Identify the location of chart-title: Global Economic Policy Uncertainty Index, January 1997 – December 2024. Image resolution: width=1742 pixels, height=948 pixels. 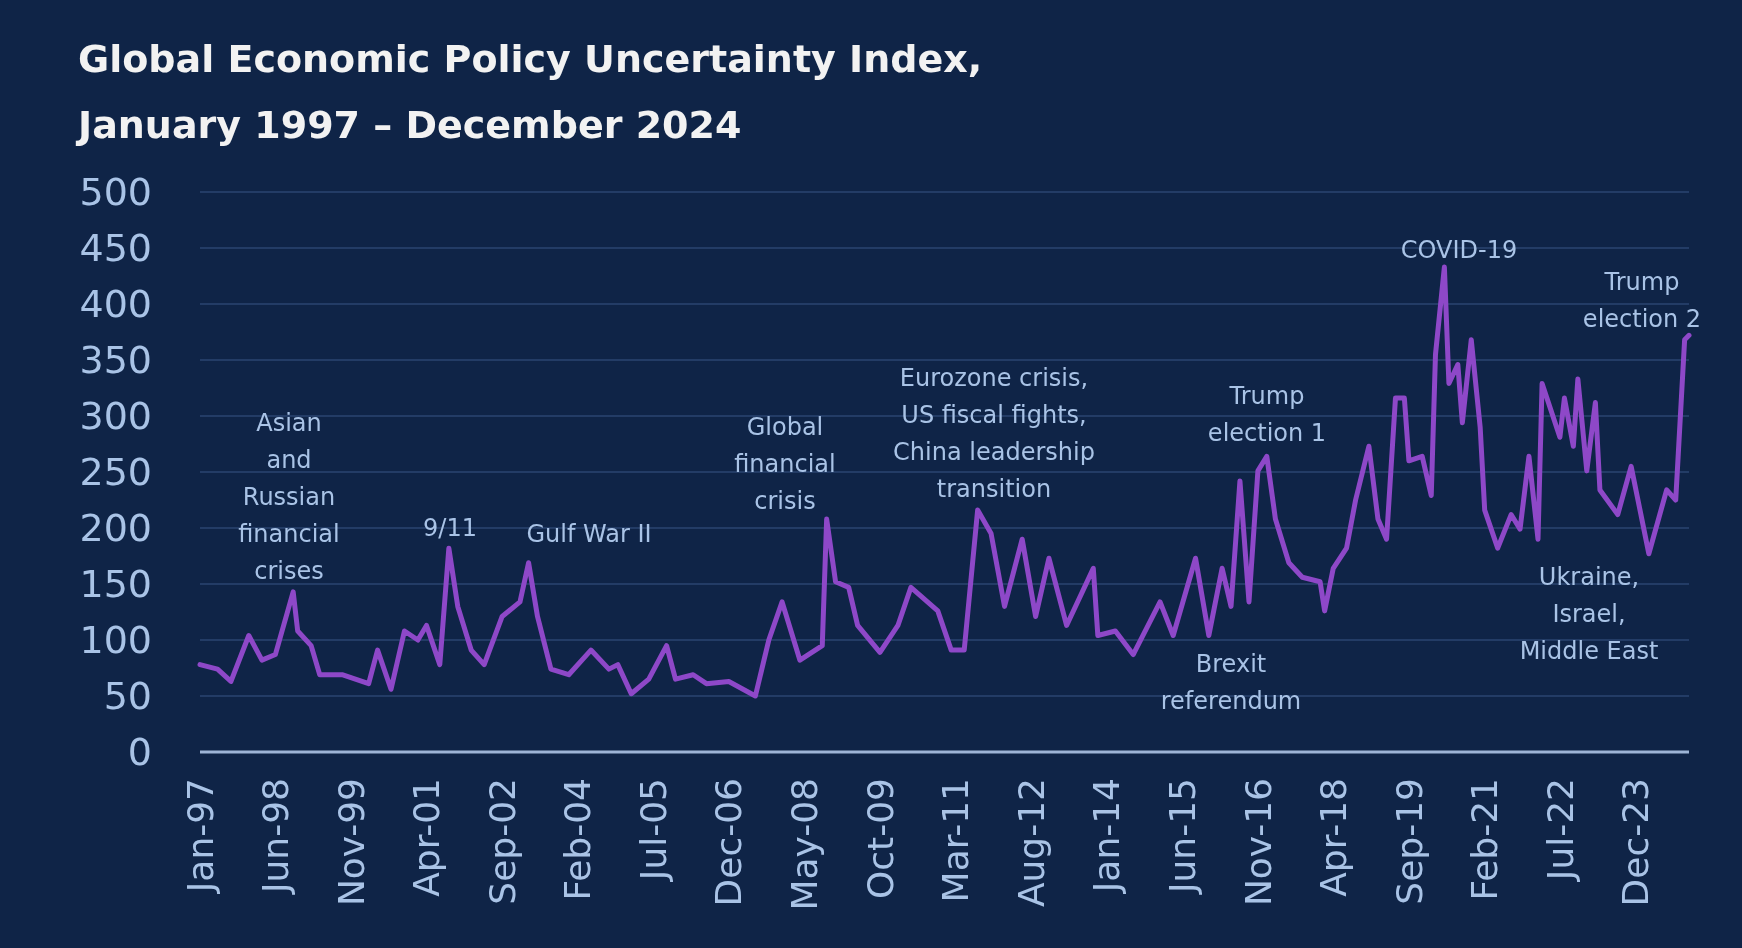
(529, 92).